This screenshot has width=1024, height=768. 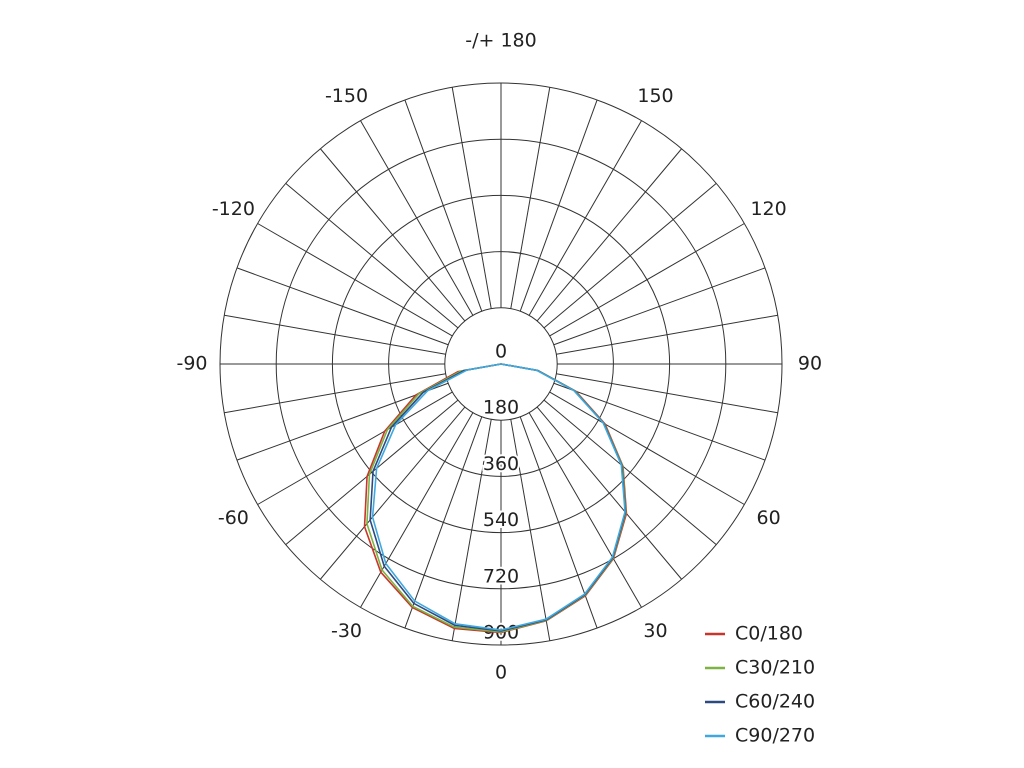 I want to click on r-tick-label: 0, so click(x=501, y=352).